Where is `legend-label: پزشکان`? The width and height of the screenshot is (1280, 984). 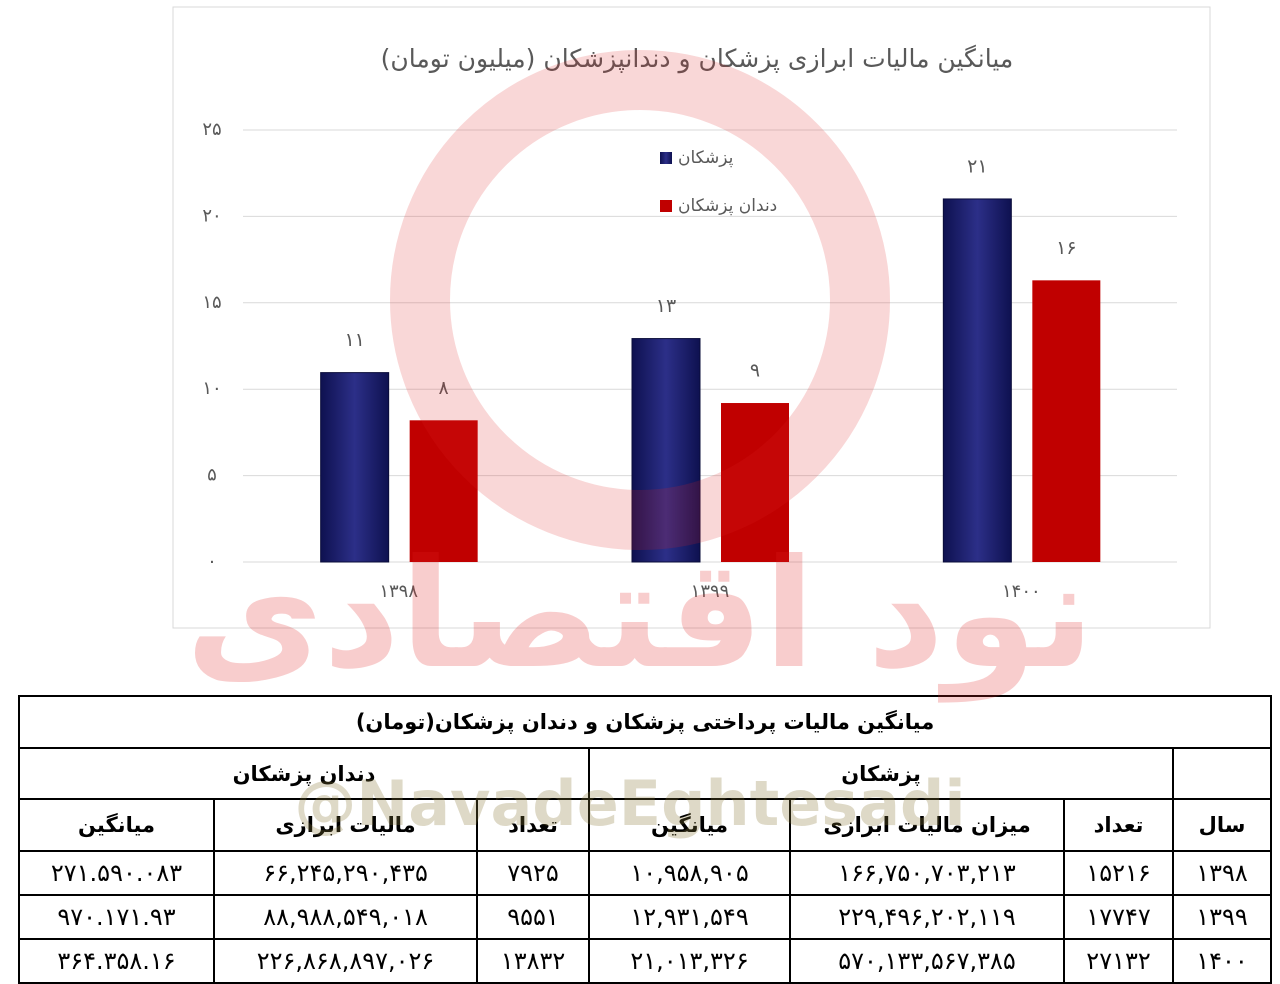 legend-label: پزشکان is located at coordinates (706, 158).